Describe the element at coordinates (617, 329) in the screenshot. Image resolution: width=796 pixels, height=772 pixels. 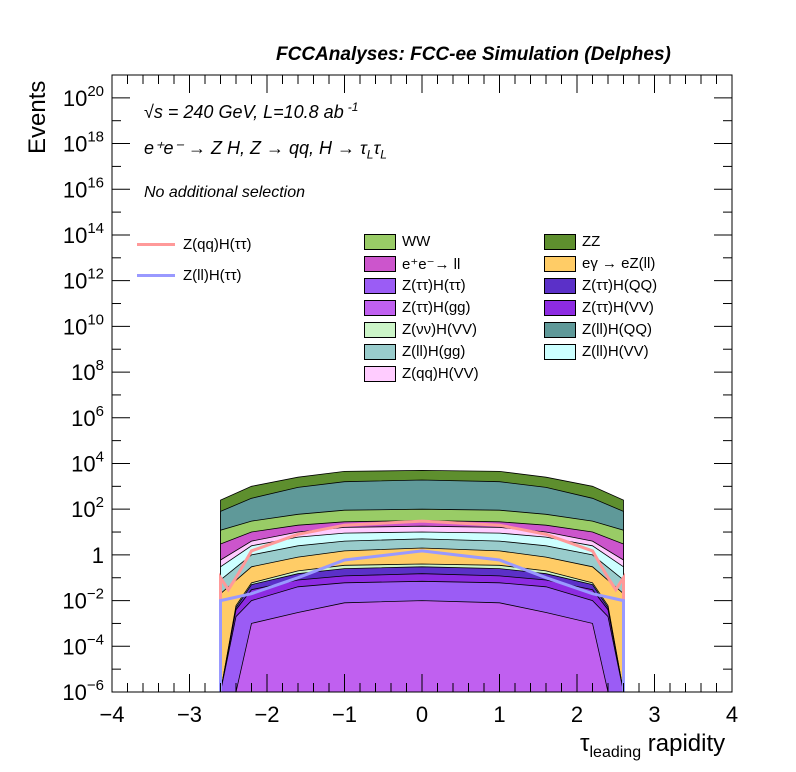
I see `legend-label: Z(ll)H(QQ)` at that location.